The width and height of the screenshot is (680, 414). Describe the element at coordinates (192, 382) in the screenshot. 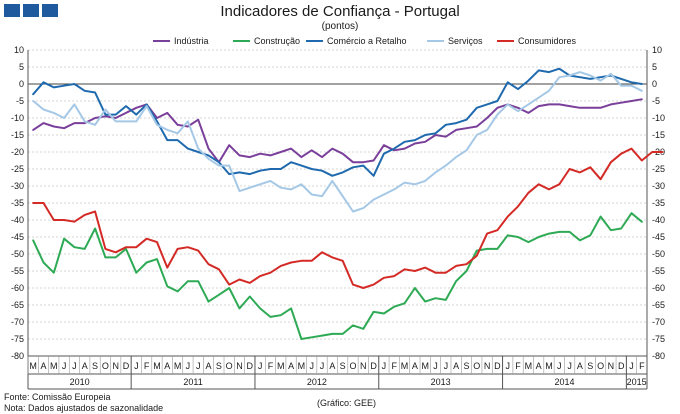

I see `x-tick-label-year: 2011` at that location.